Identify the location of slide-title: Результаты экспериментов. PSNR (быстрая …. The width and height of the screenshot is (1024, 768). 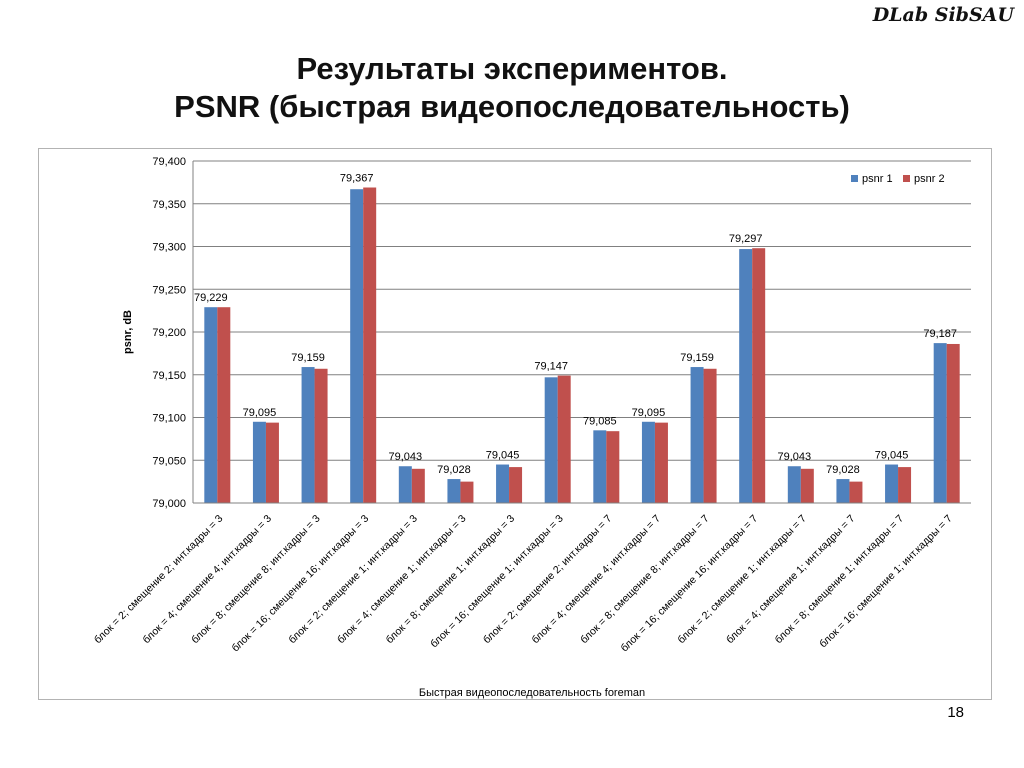
(512, 88).